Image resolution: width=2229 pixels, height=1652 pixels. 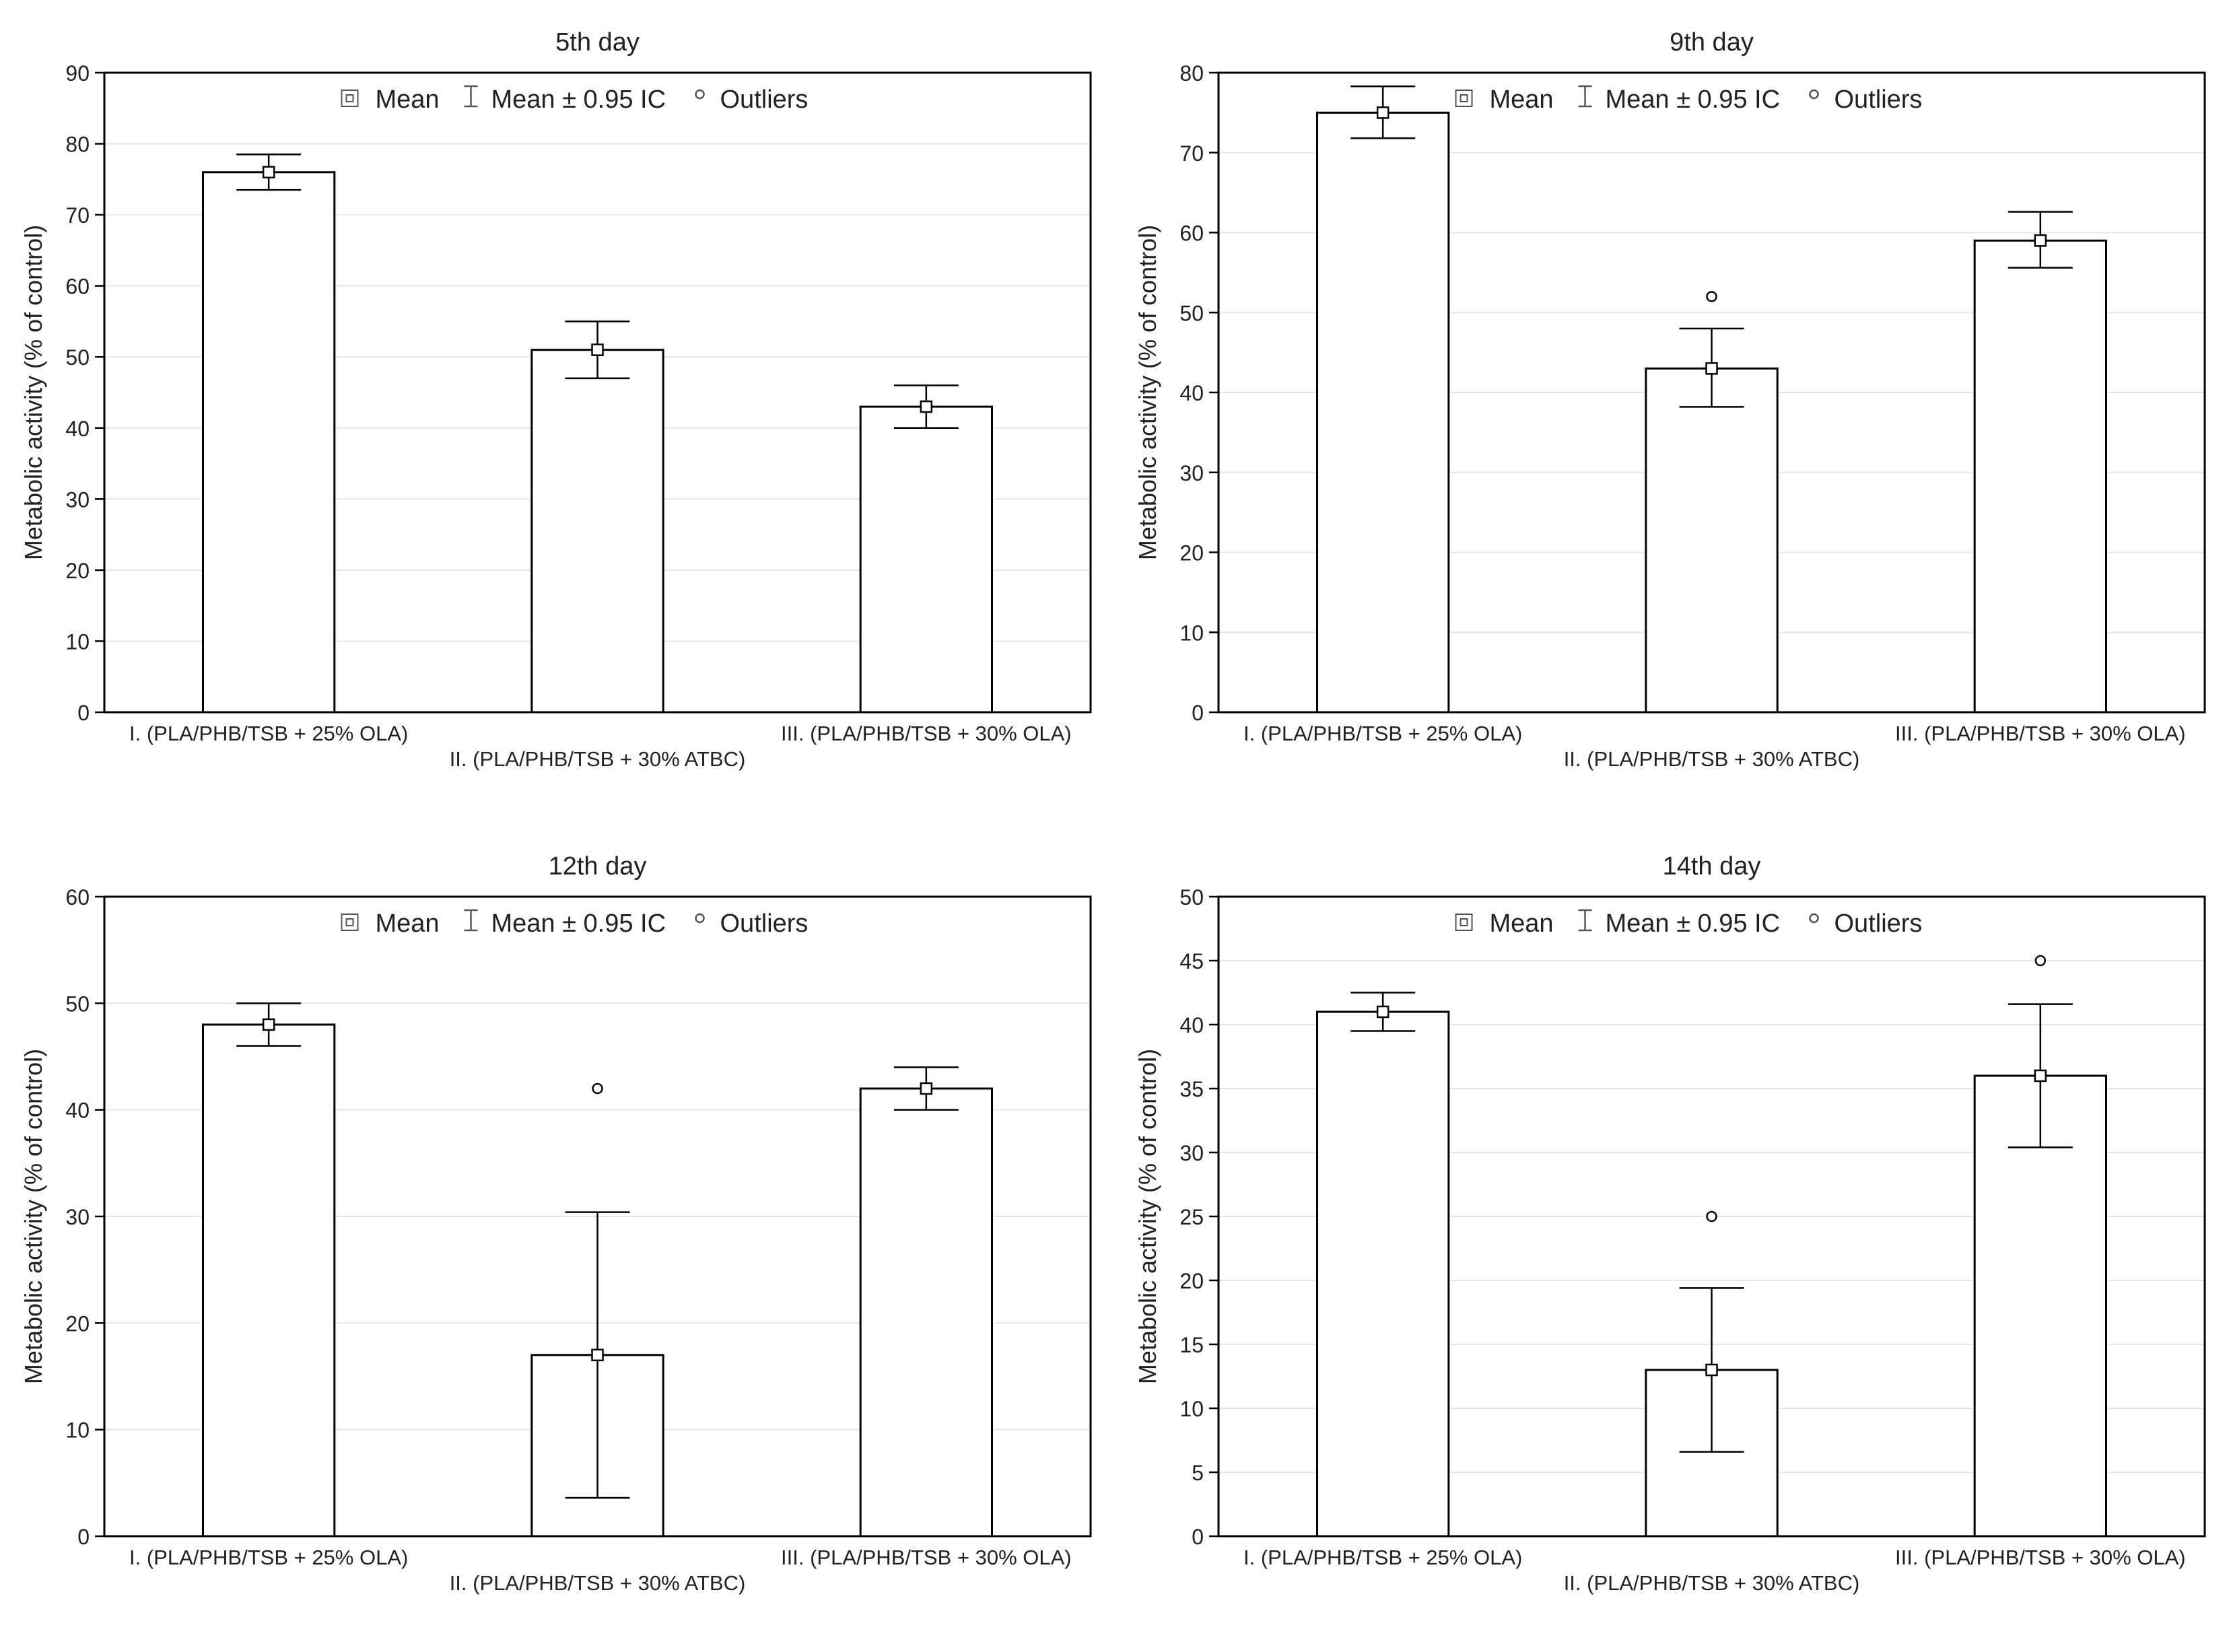 I want to click on y-tick-label: 35, so click(x=1191, y=1089).